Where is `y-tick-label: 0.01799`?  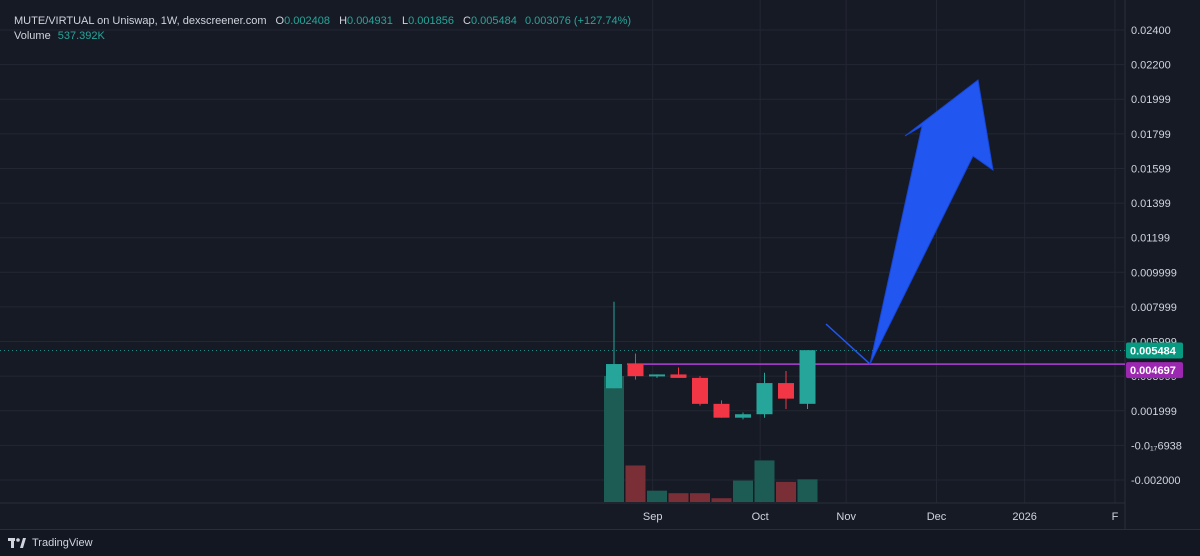 y-tick-label: 0.01799 is located at coordinates (1151, 135).